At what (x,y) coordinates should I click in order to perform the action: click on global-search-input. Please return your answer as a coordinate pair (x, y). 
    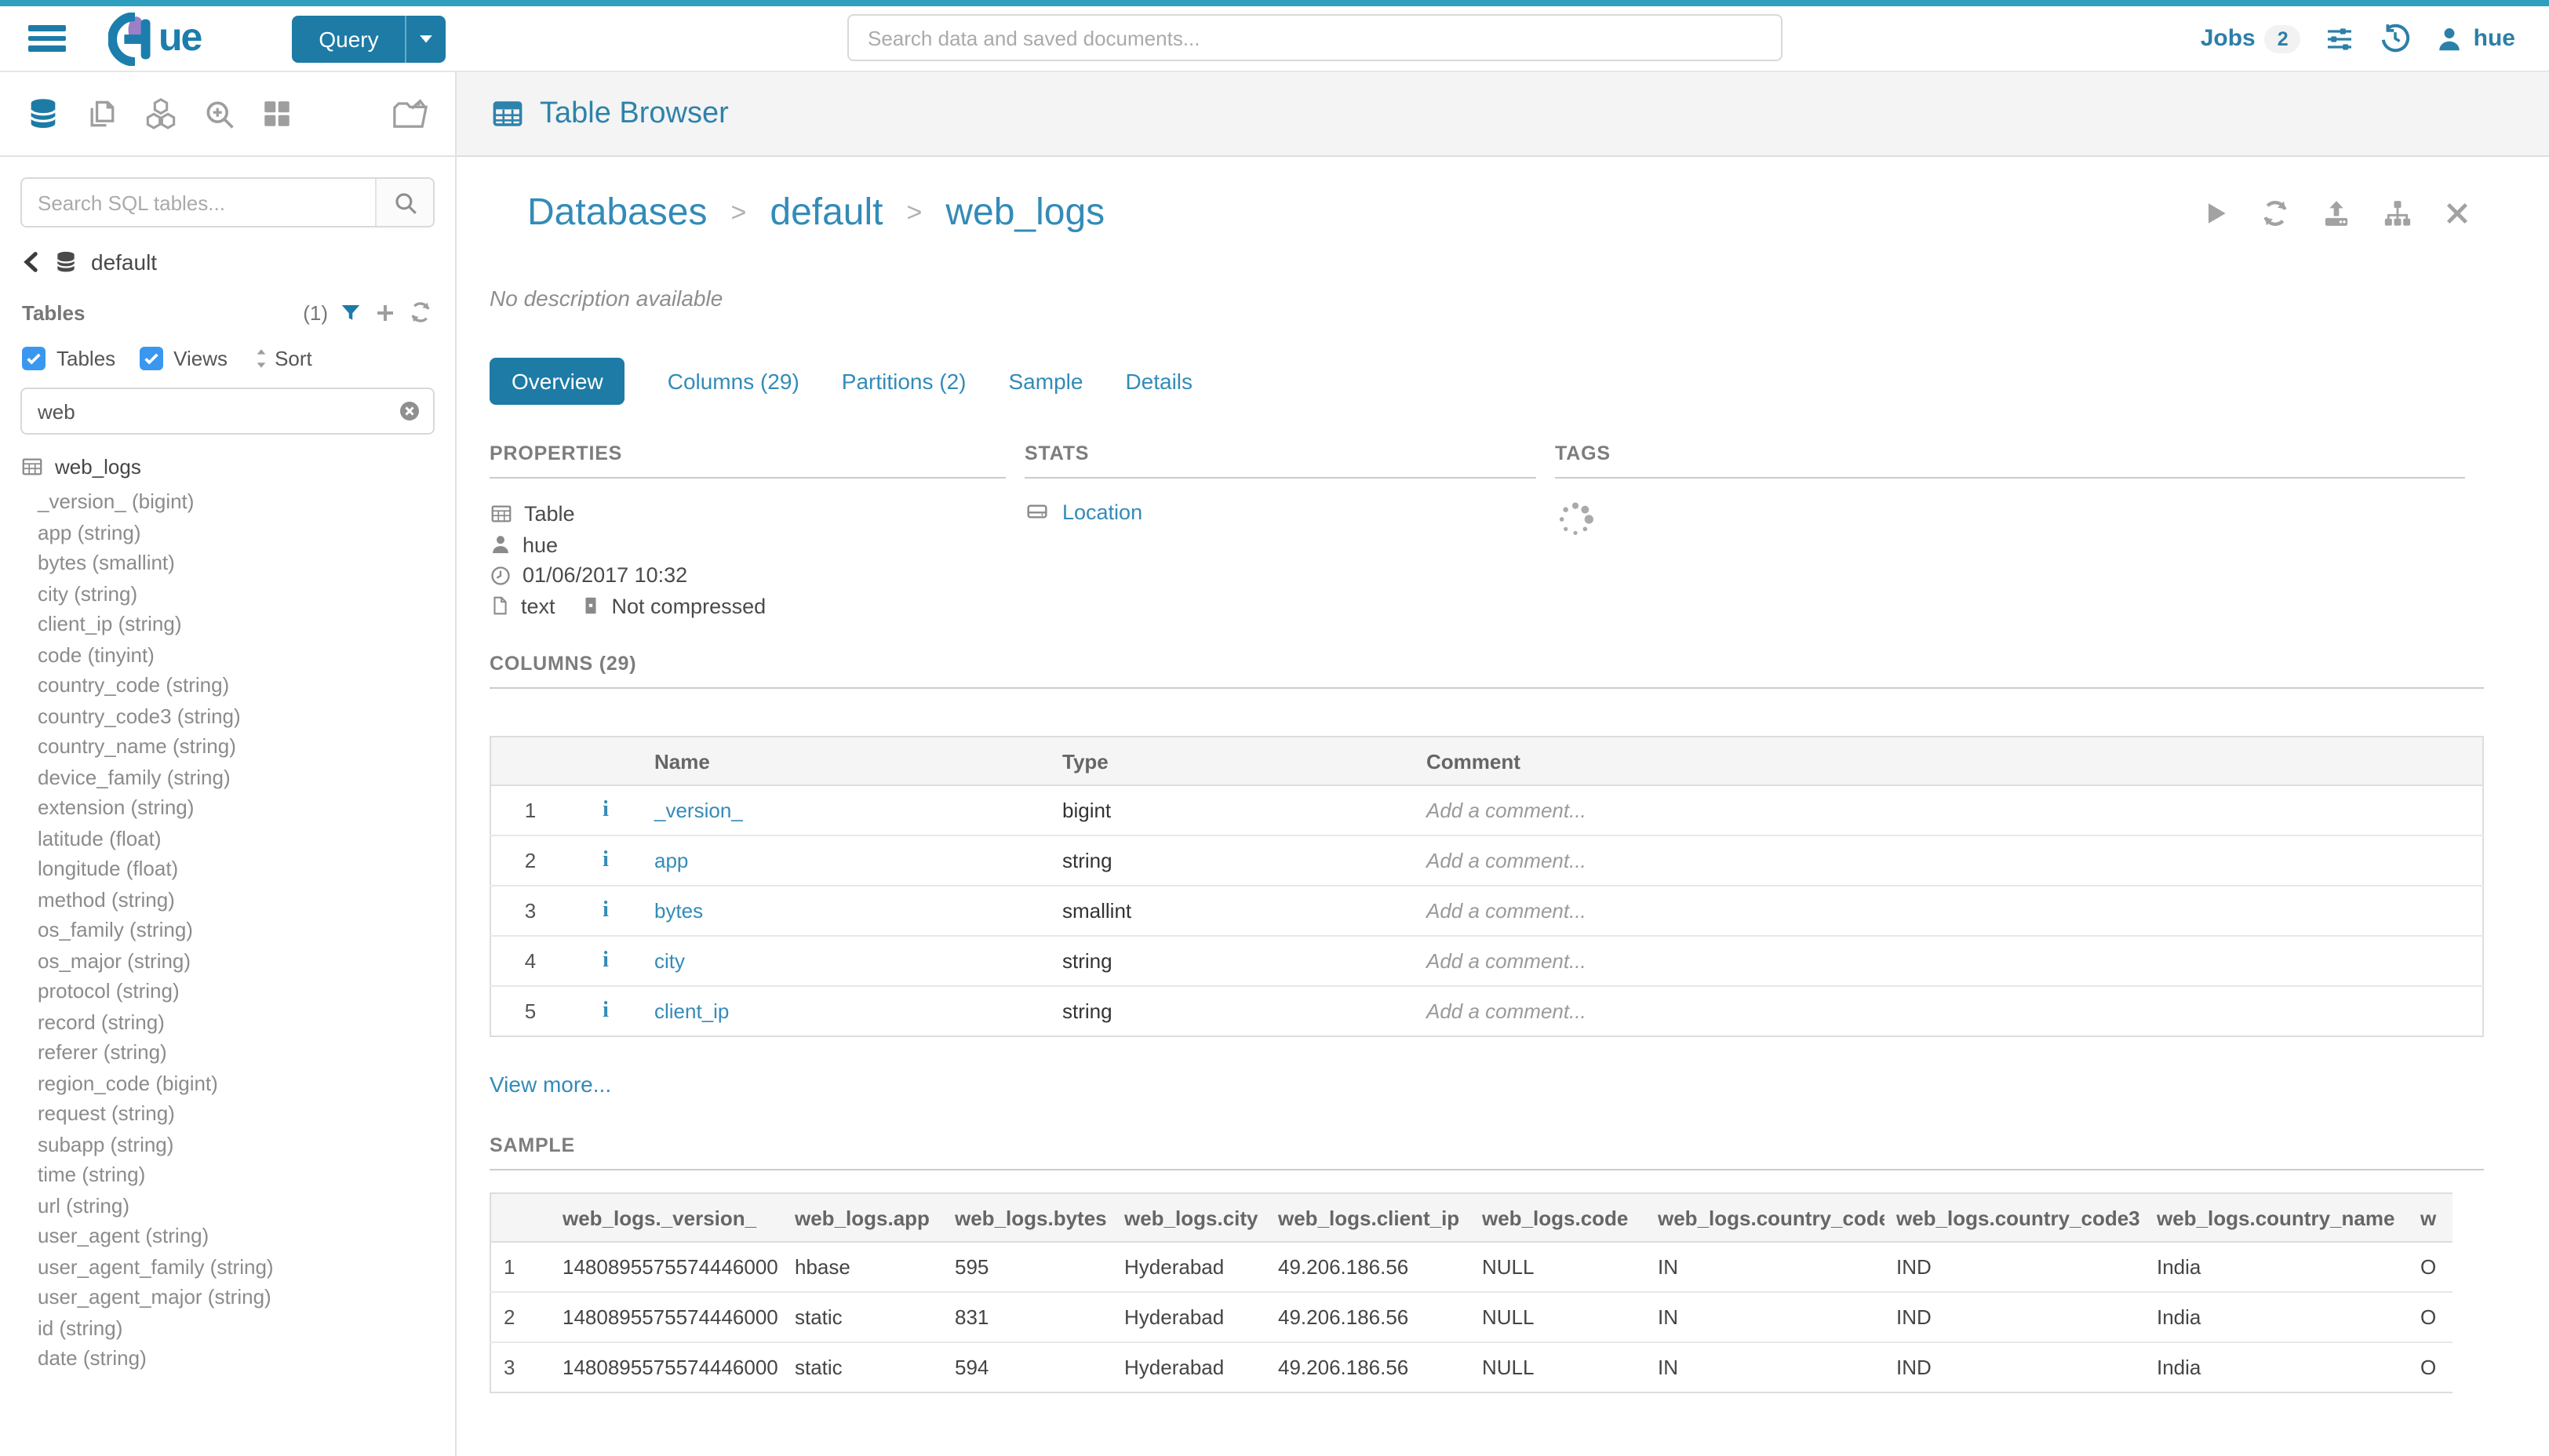
    Looking at the image, I should click on (1314, 37).